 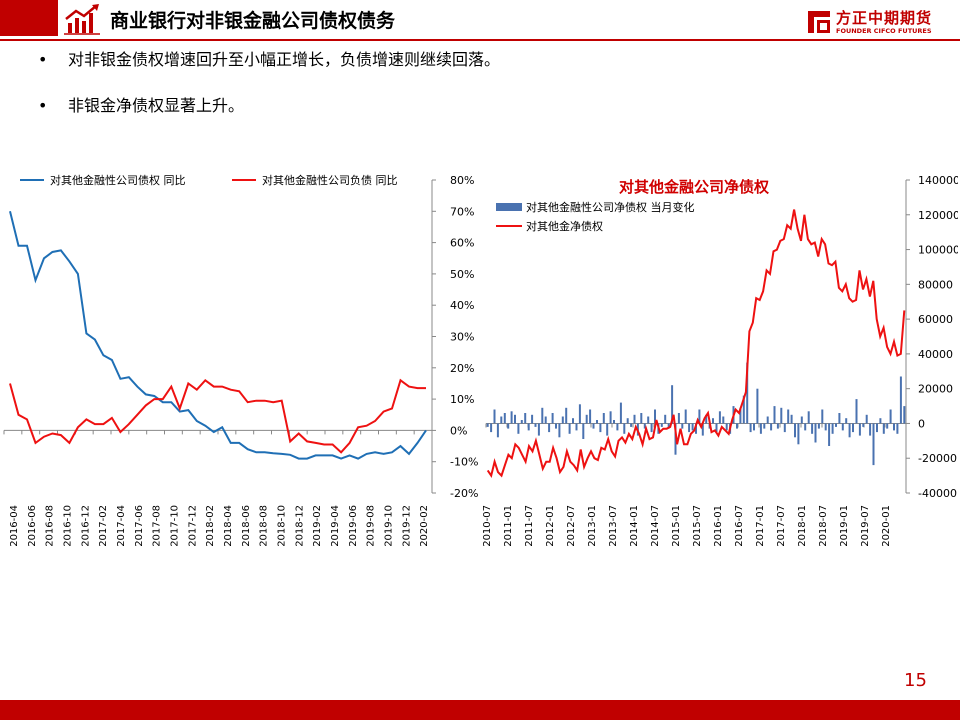 What do you see at coordinates (564, 226) in the screenshot?
I see `legend-label: 对其他金净债权` at bounding box center [564, 226].